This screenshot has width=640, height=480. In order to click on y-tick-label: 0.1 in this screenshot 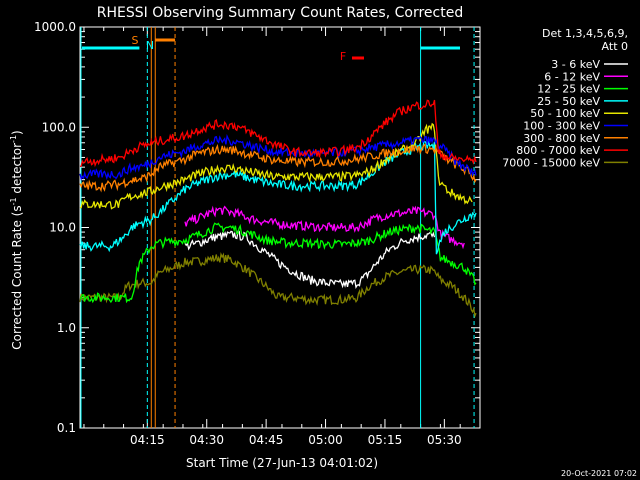, I will do `click(66, 428)`.